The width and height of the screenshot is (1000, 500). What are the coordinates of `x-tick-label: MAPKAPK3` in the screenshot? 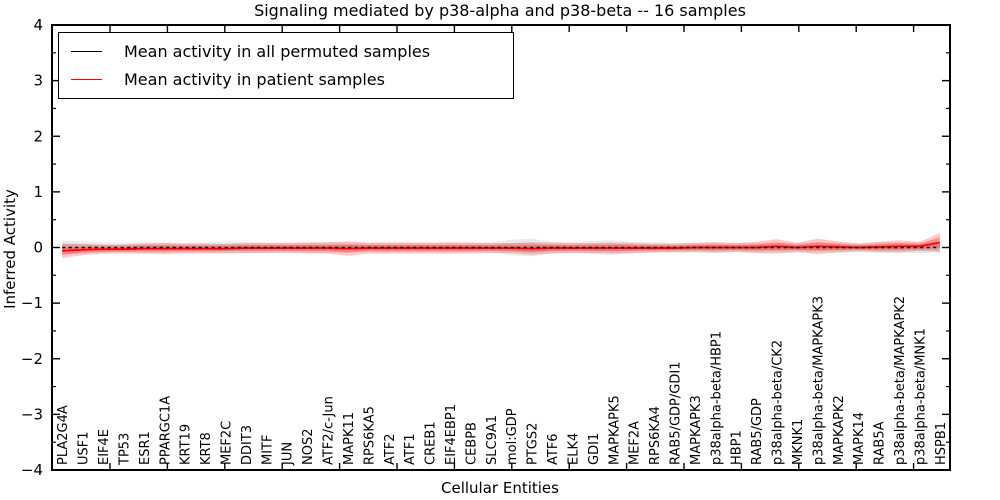 It's located at (696, 430).